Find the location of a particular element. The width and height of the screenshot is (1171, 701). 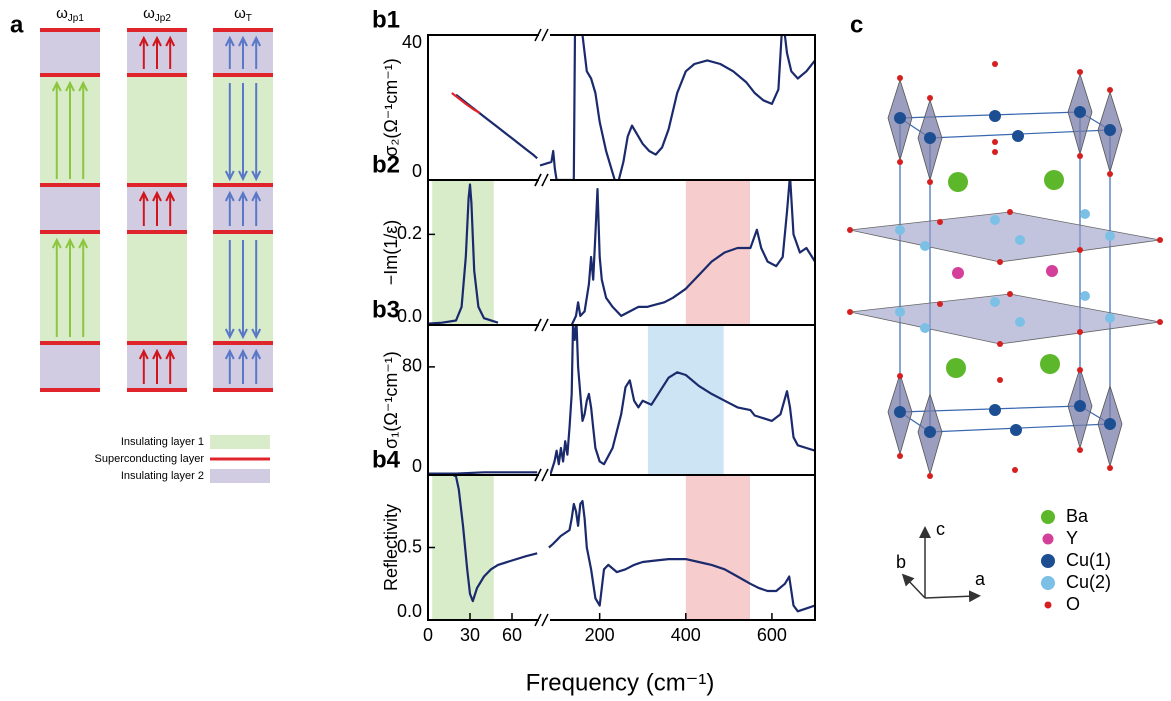

axis-label: b is located at coordinates (901, 562).